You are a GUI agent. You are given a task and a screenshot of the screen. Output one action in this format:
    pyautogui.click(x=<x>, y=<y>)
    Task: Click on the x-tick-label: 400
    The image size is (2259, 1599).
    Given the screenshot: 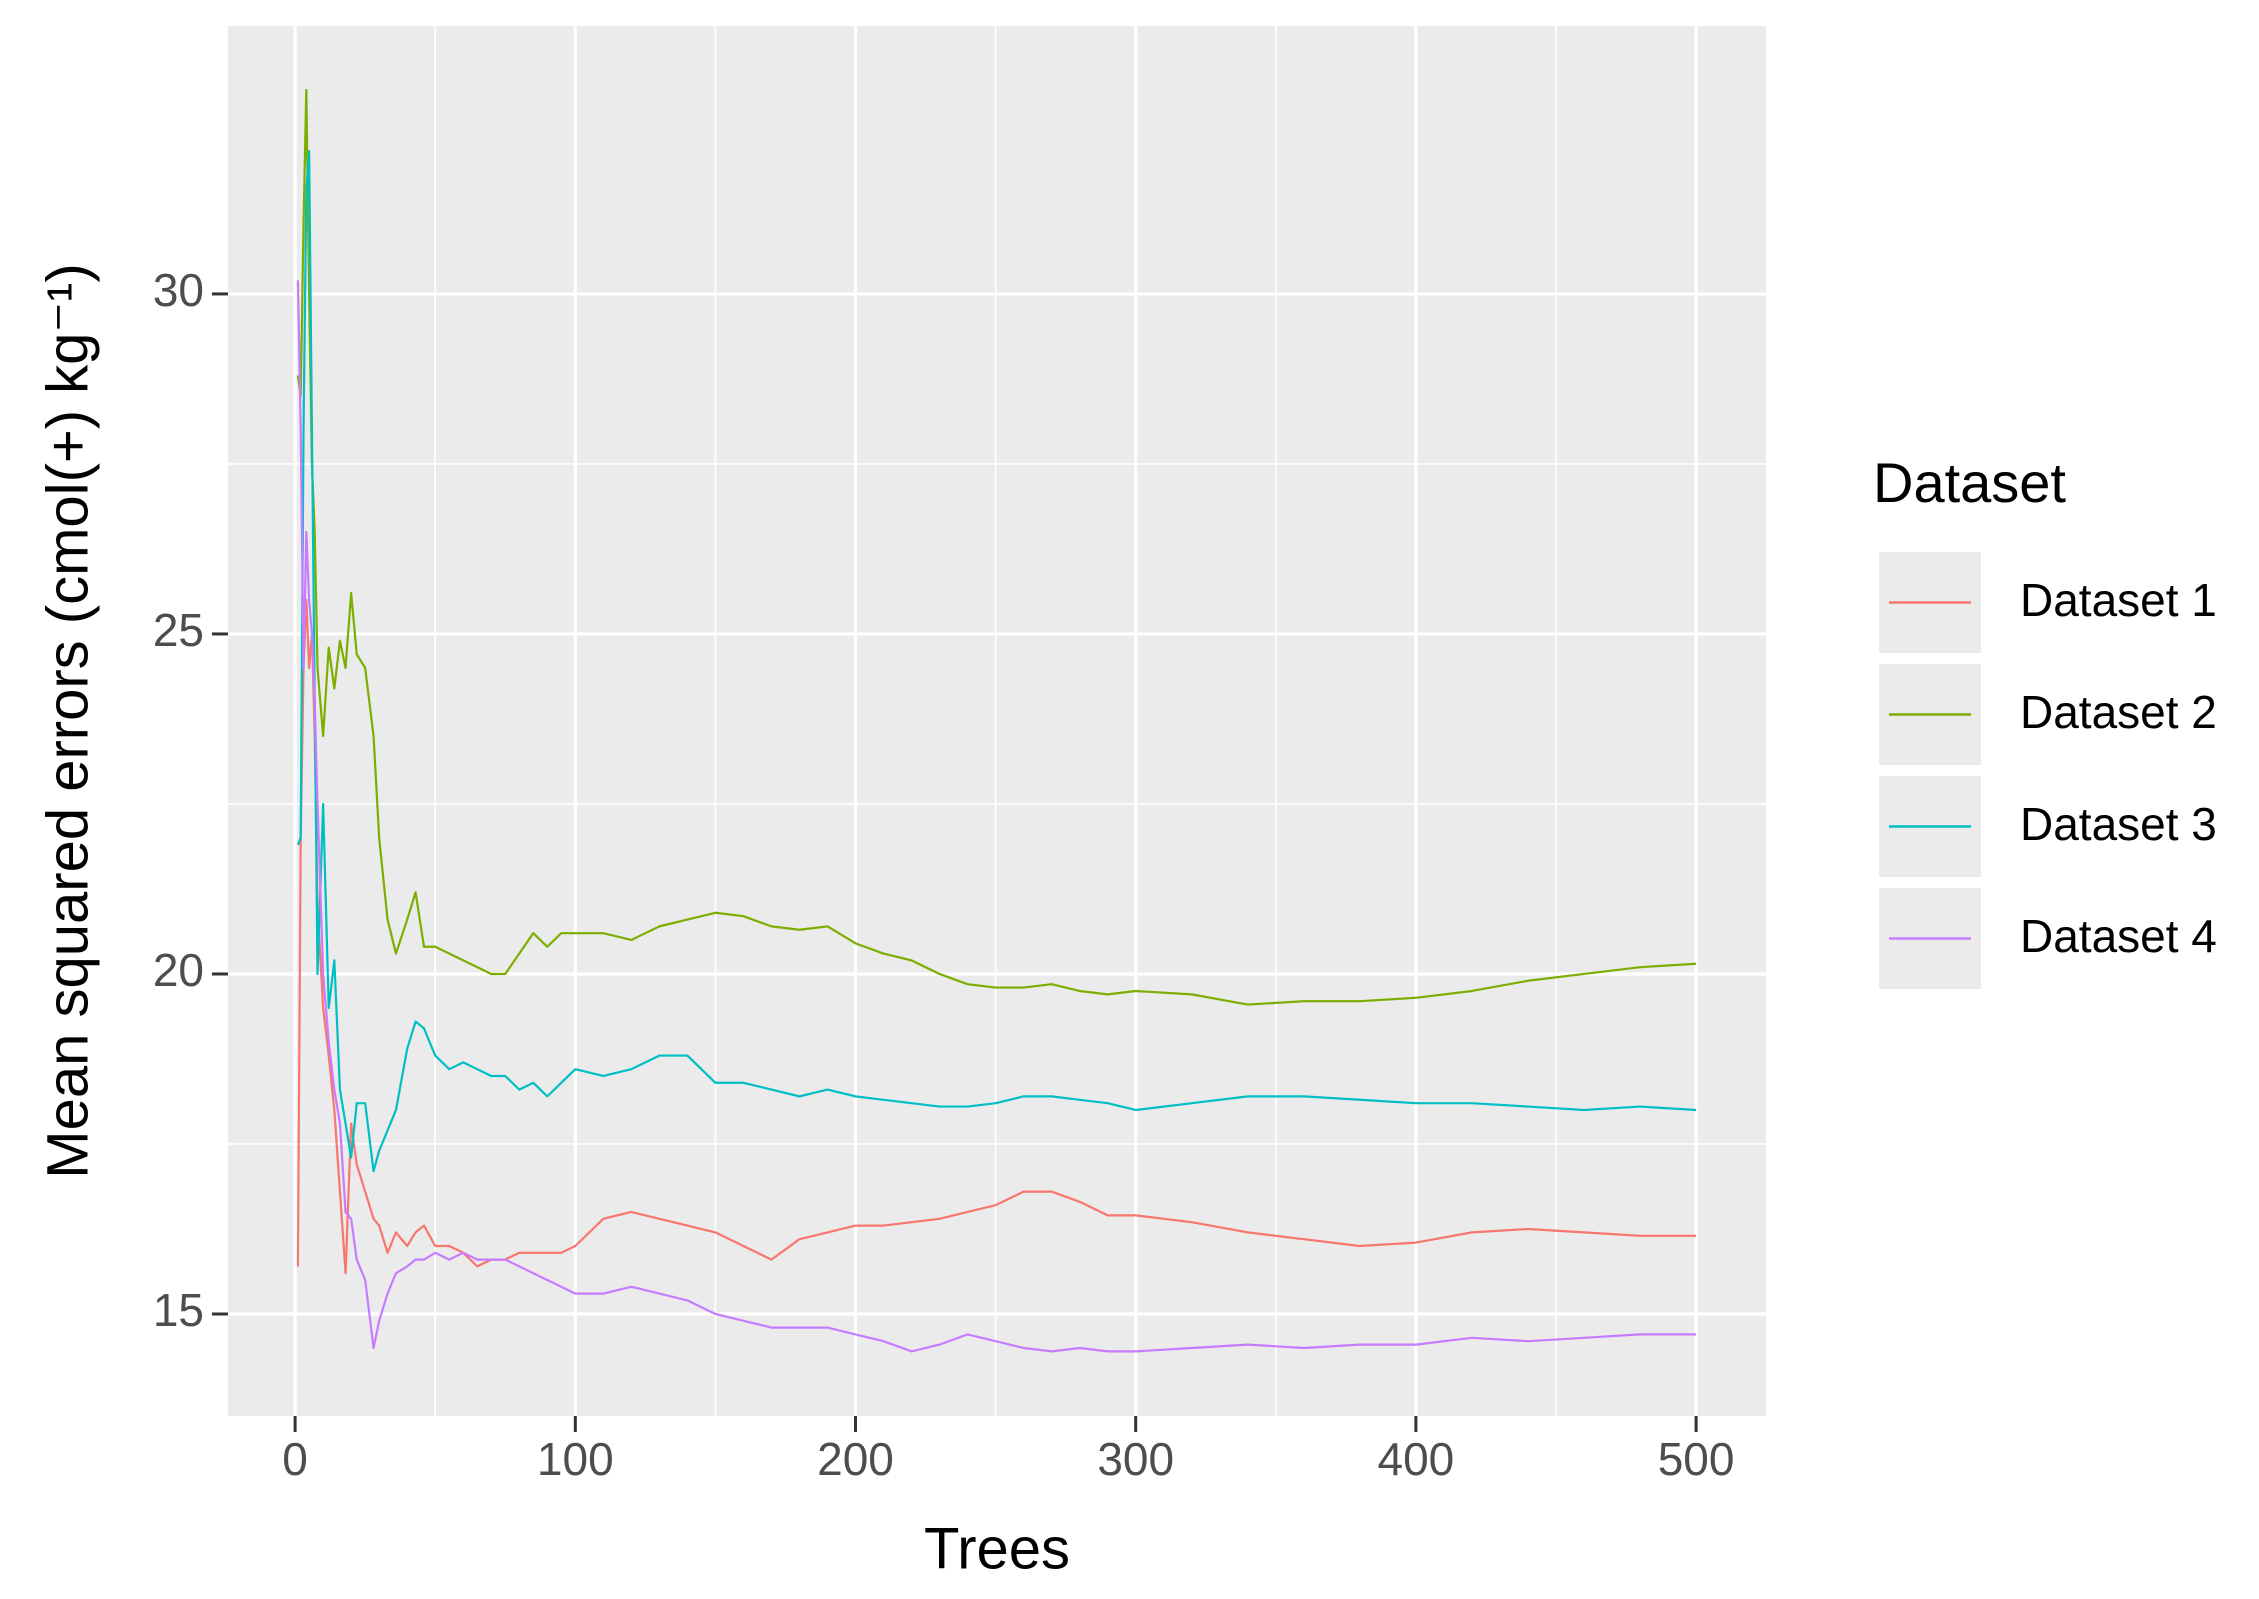 What is the action you would take?
    pyautogui.click(x=1416, y=1459)
    